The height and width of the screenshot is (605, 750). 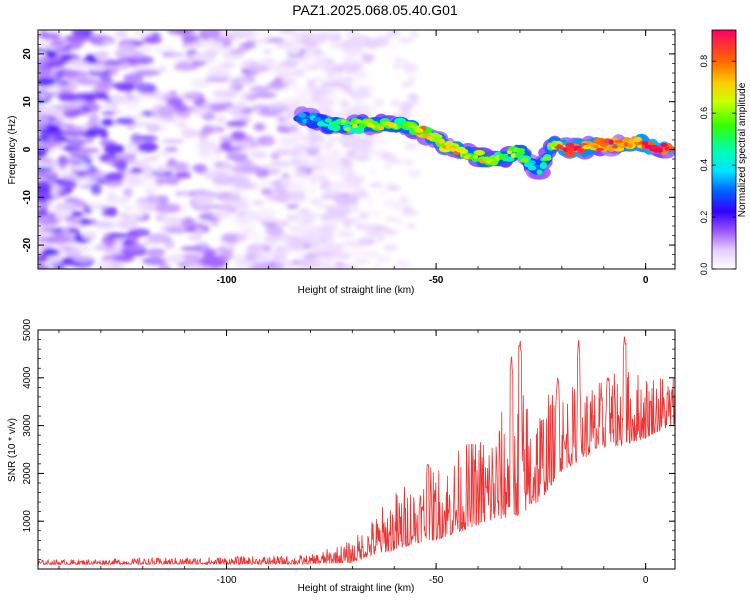 I want to click on spectrogram-x-tick-label: 0, so click(x=646, y=280).